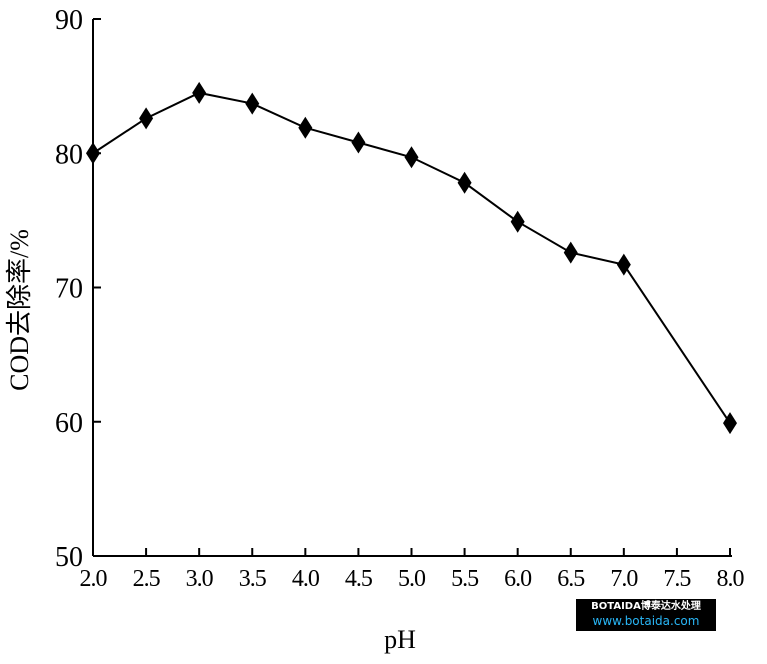  What do you see at coordinates (19, 310) in the screenshot?
I see `y-axis-label: COD去除率/%` at bounding box center [19, 310].